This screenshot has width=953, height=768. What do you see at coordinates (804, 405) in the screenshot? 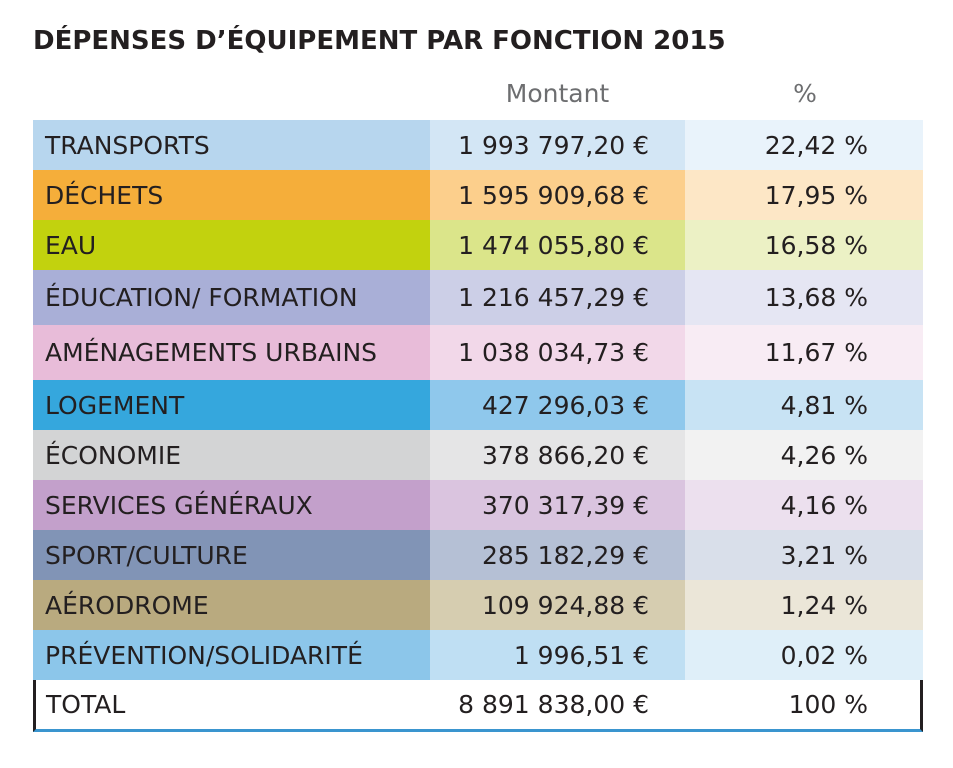
I see `row-percent: 4,81 %` at bounding box center [804, 405].